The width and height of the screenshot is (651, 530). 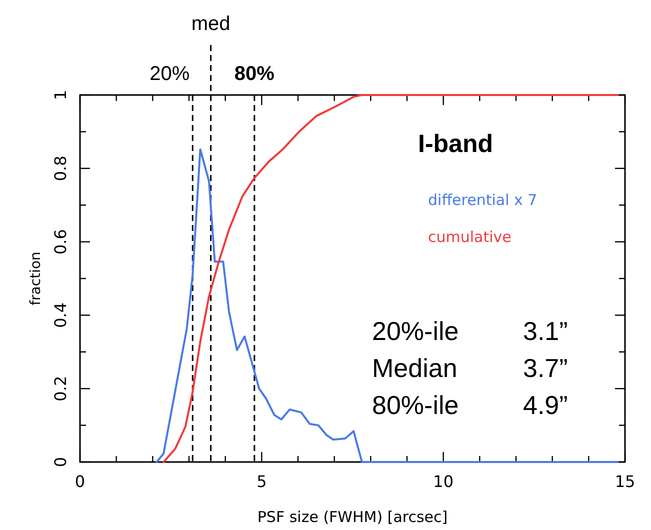 I want to click on text: 80%-ile 4.9”, so click(x=470, y=405).